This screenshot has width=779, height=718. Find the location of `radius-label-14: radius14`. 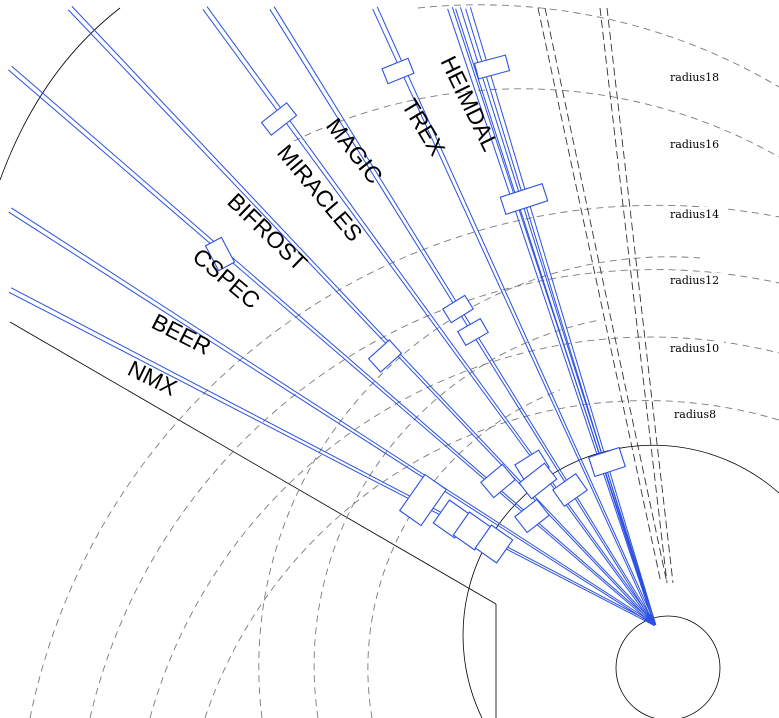

radius-label-14: radius14 is located at coordinates (694, 214).